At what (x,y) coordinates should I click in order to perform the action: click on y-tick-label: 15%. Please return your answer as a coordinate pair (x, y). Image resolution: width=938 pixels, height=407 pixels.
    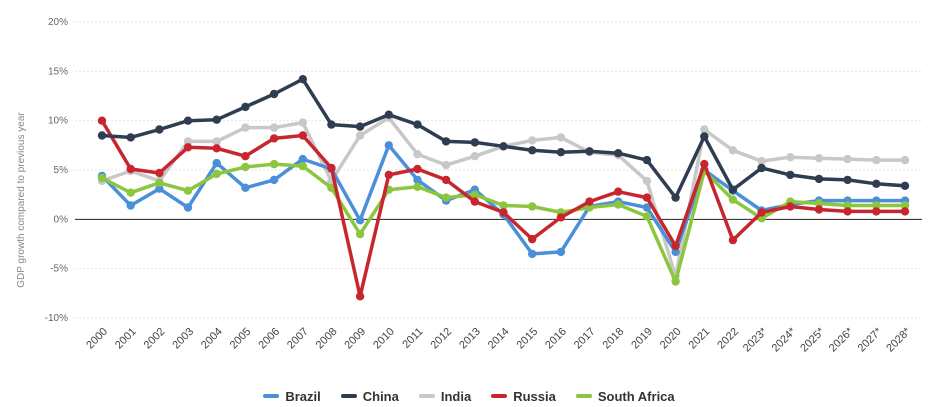
    Looking at the image, I should click on (58, 71).